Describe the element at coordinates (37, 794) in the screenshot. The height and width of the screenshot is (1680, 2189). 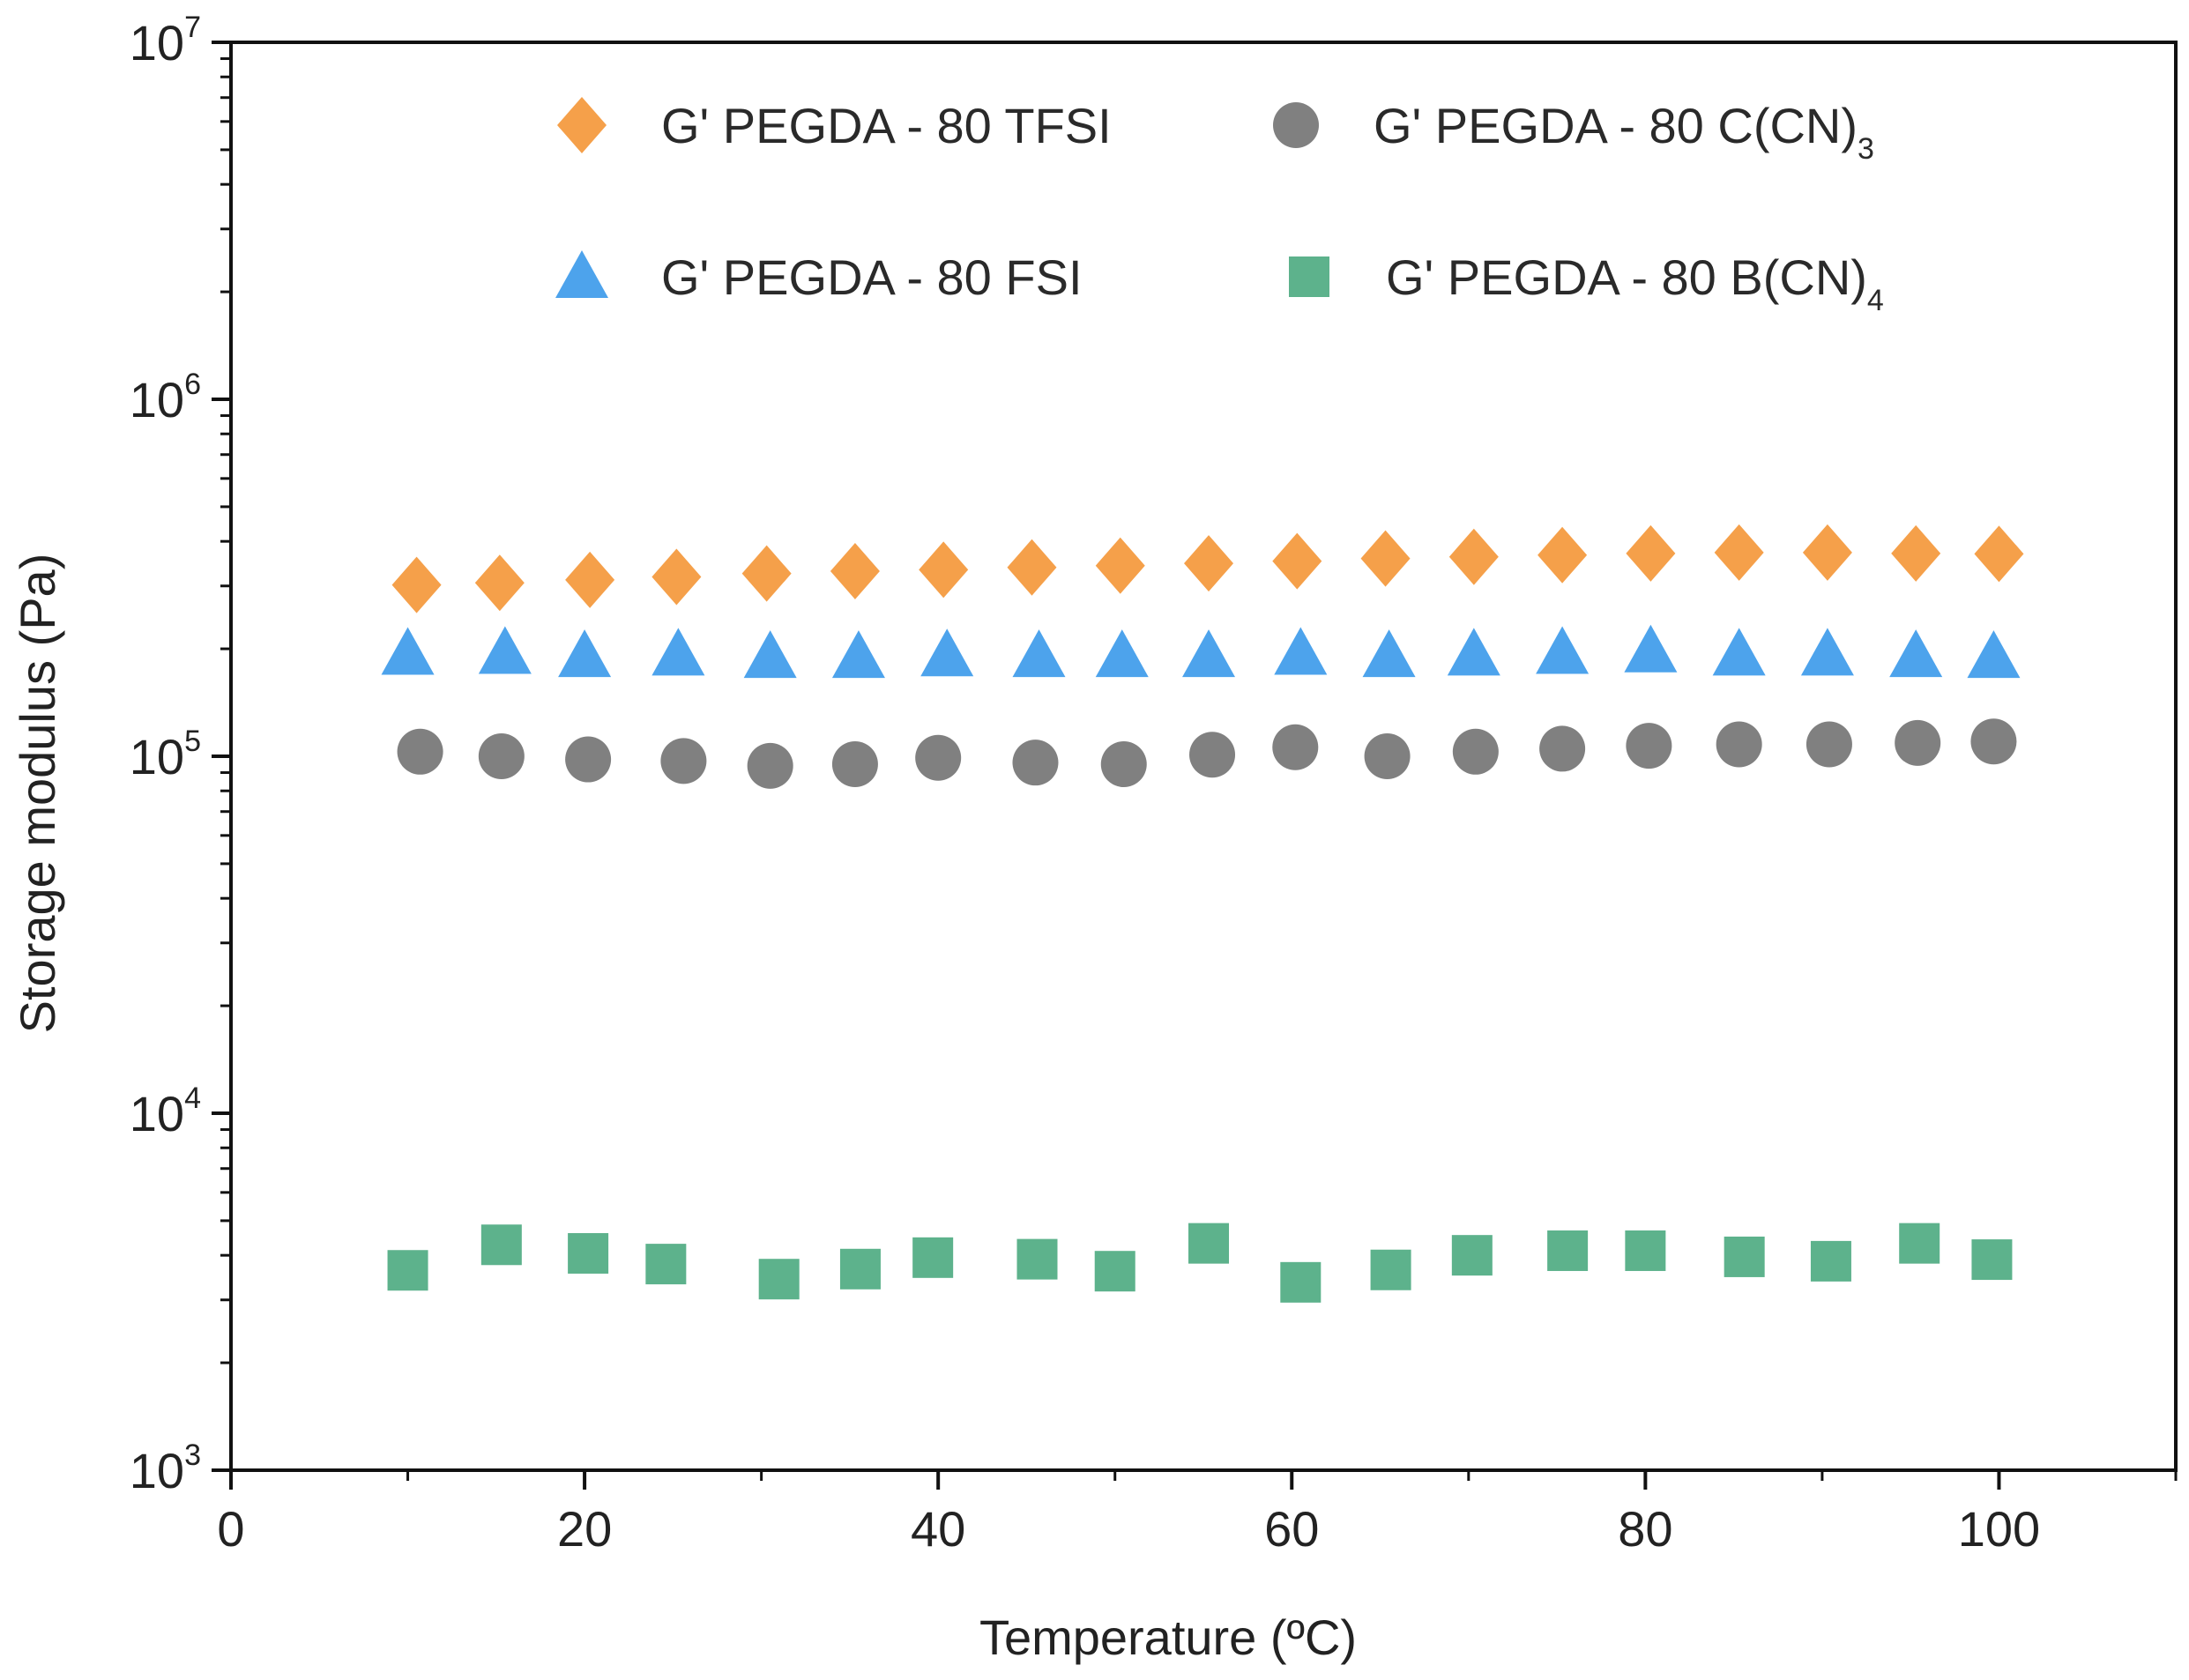
I see `y-axis-title: Storage modulus (Pa)` at that location.